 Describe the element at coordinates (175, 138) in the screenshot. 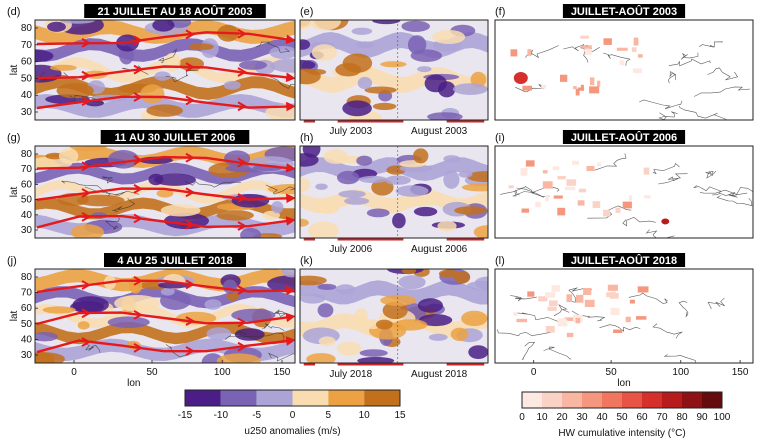

I see `panel-title: 11 AU 30 JUILLET 2006` at that location.